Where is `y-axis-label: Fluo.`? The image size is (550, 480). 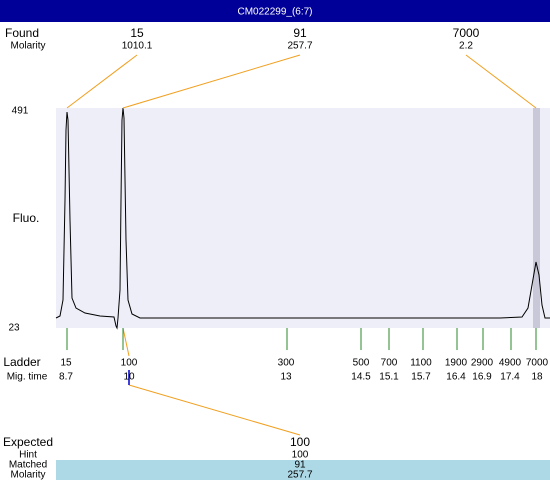
y-axis-label: Fluo. is located at coordinates (26, 218).